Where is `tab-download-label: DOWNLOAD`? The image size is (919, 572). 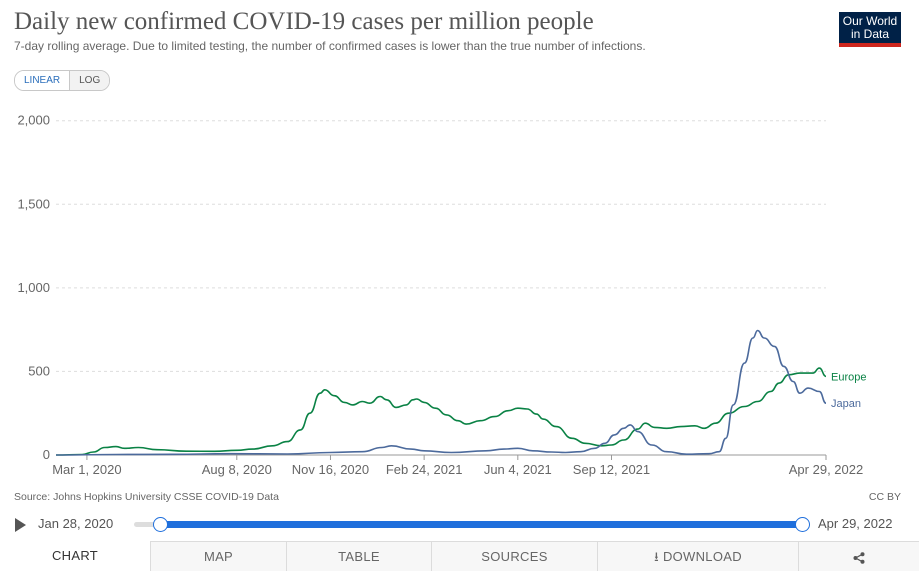 tab-download-label: DOWNLOAD is located at coordinates (702, 556).